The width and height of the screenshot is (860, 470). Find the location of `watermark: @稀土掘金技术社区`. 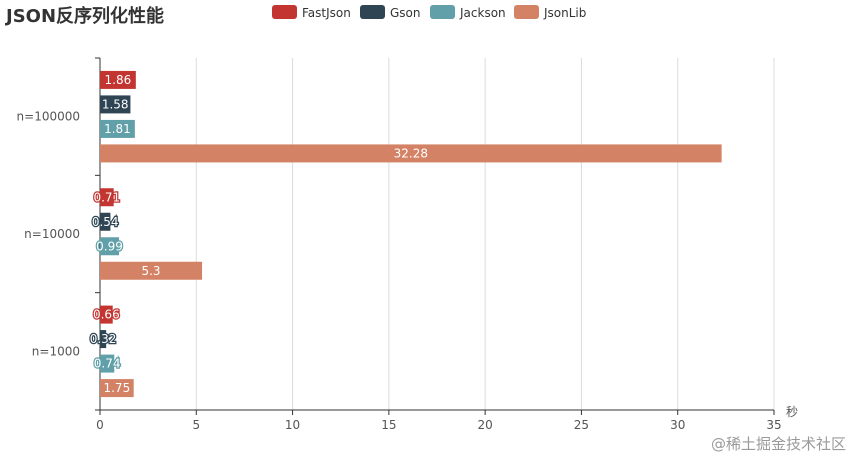

watermark: @稀土掘金技术社区 is located at coordinates (778, 444).